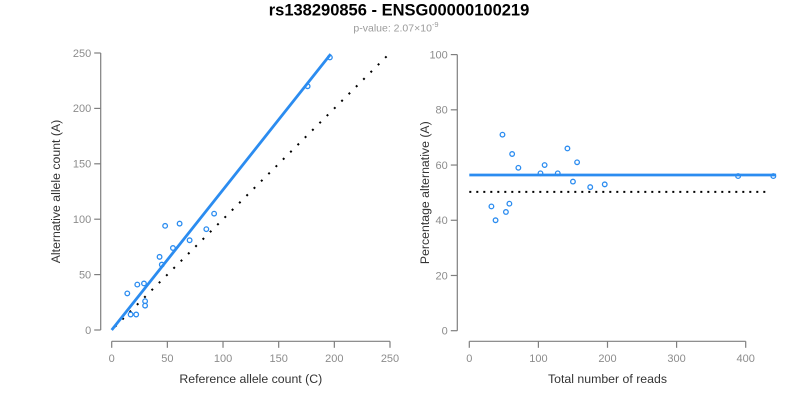 This screenshot has width=800, height=400. Describe the element at coordinates (399, 11) in the screenshot. I see `figure-title: rs138290856 - ENSG00000100219` at that location.